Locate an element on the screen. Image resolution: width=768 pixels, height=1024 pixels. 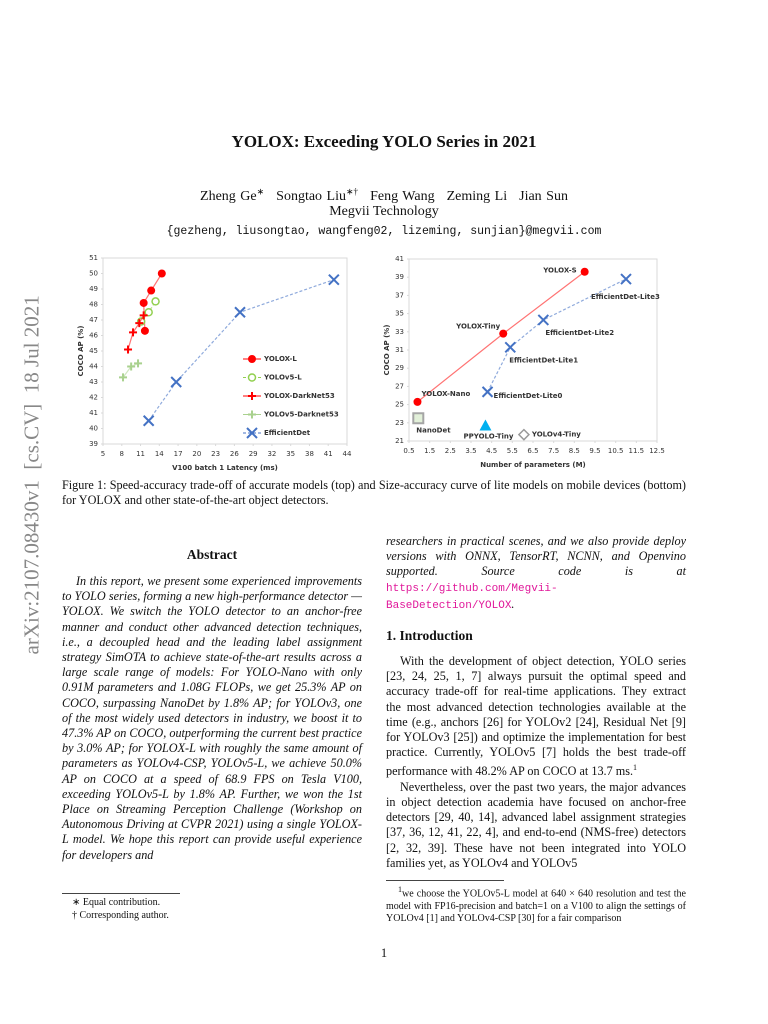
legend-label: YOLOX-DarkNet53 is located at coordinates (299, 396).